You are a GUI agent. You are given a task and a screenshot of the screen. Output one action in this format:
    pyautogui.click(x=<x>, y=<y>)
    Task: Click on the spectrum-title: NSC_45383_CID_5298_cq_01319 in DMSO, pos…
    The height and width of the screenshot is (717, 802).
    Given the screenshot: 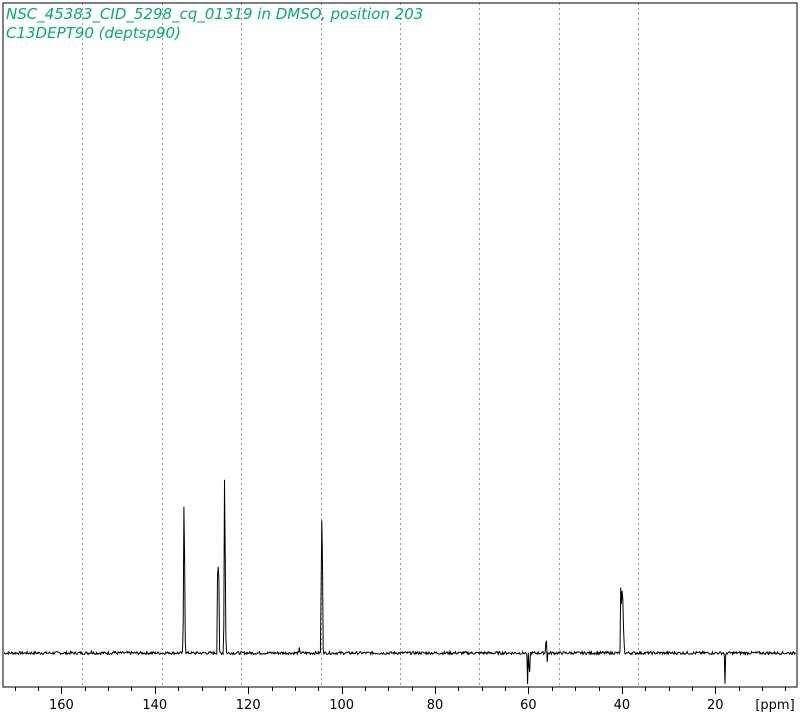 What is the action you would take?
    pyautogui.click(x=215, y=14)
    